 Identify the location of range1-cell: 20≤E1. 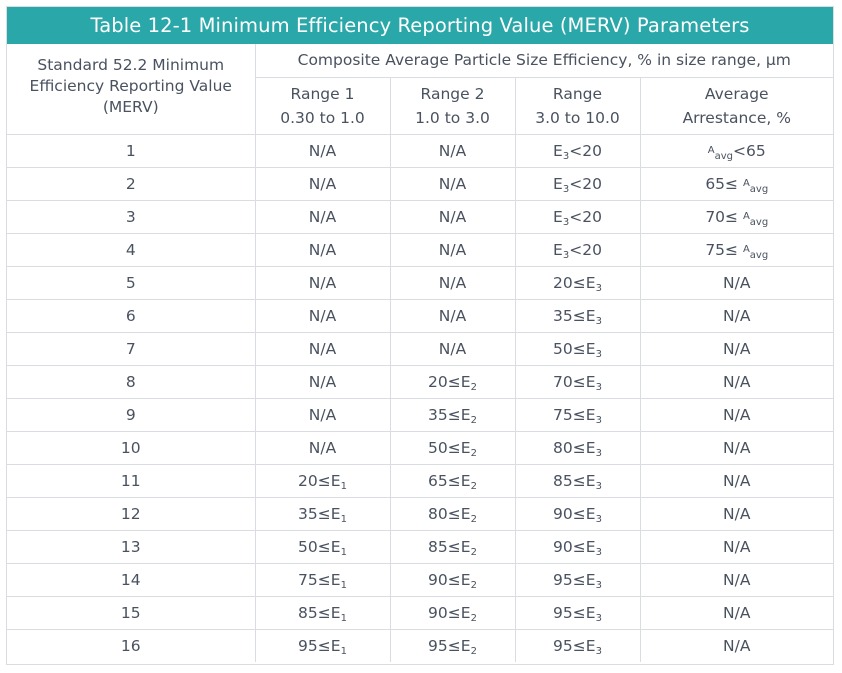
(322, 481).